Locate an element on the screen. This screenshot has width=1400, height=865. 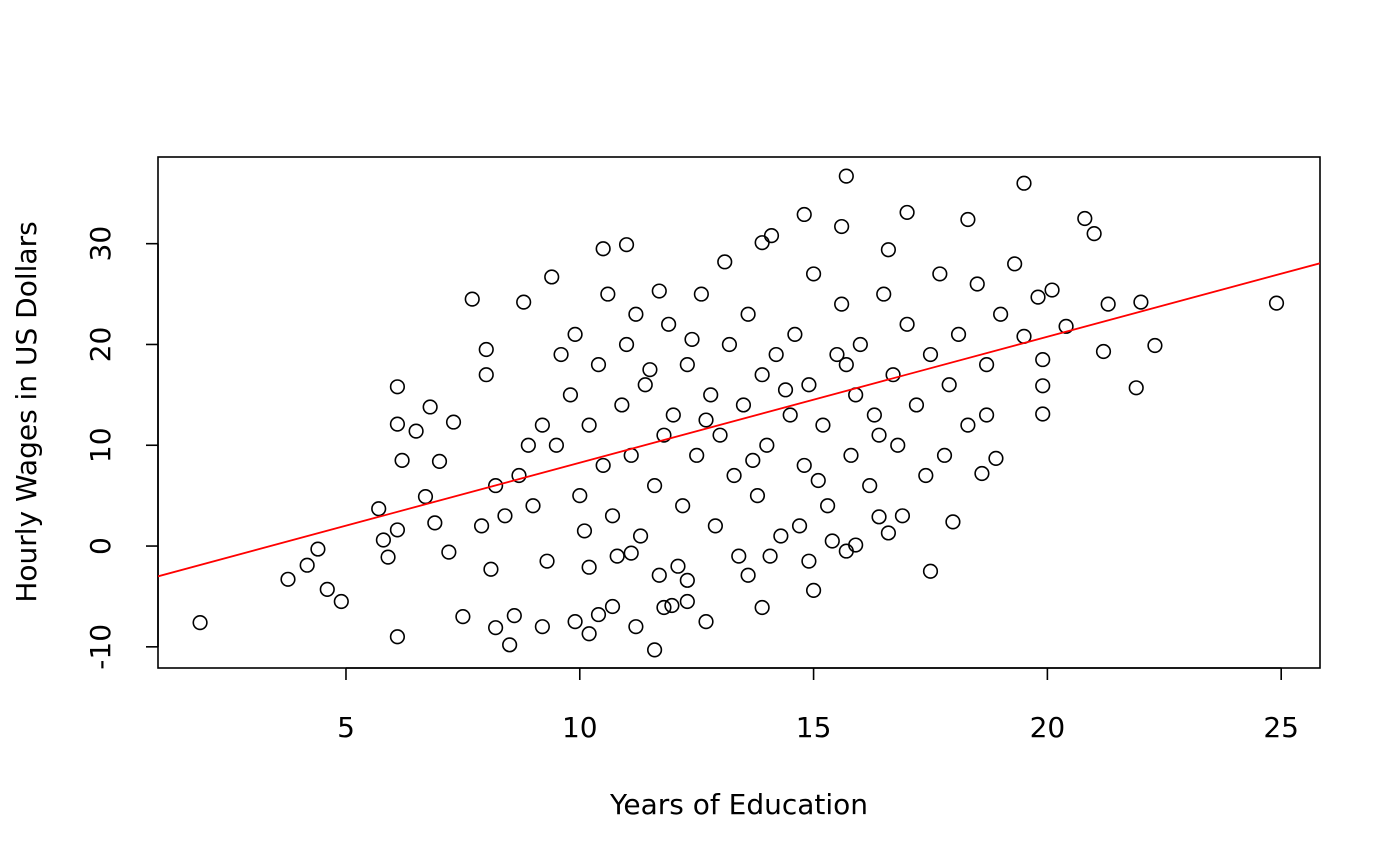
y-tick-label: 30 is located at coordinates (100, 244).